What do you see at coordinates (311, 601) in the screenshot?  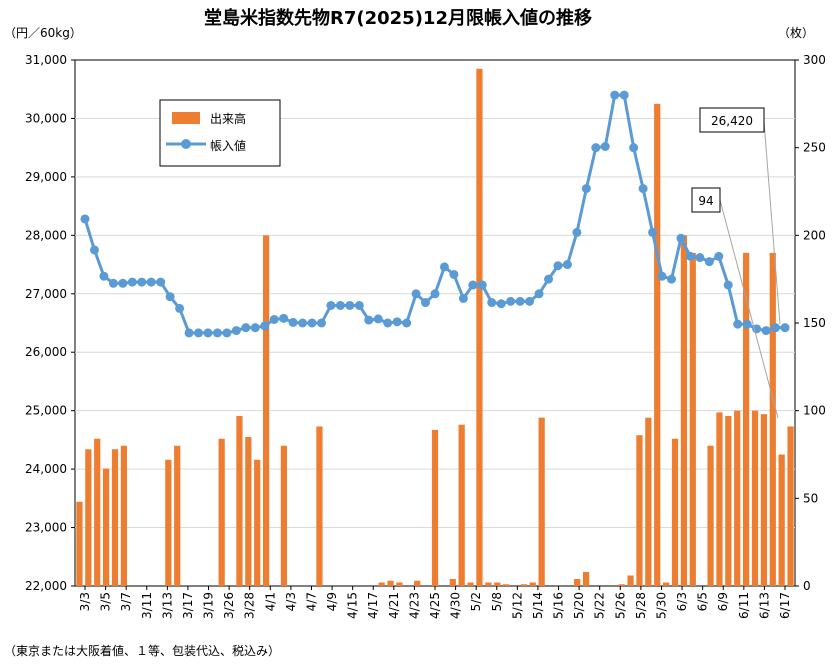 I see `x-tick-label: 4/7` at bounding box center [311, 601].